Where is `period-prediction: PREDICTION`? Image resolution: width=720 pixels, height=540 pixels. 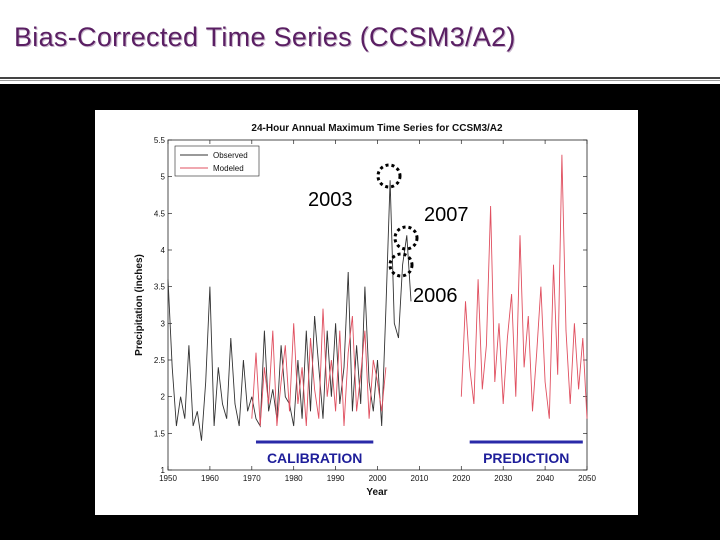 period-prediction: PREDICTION is located at coordinates (526, 453).